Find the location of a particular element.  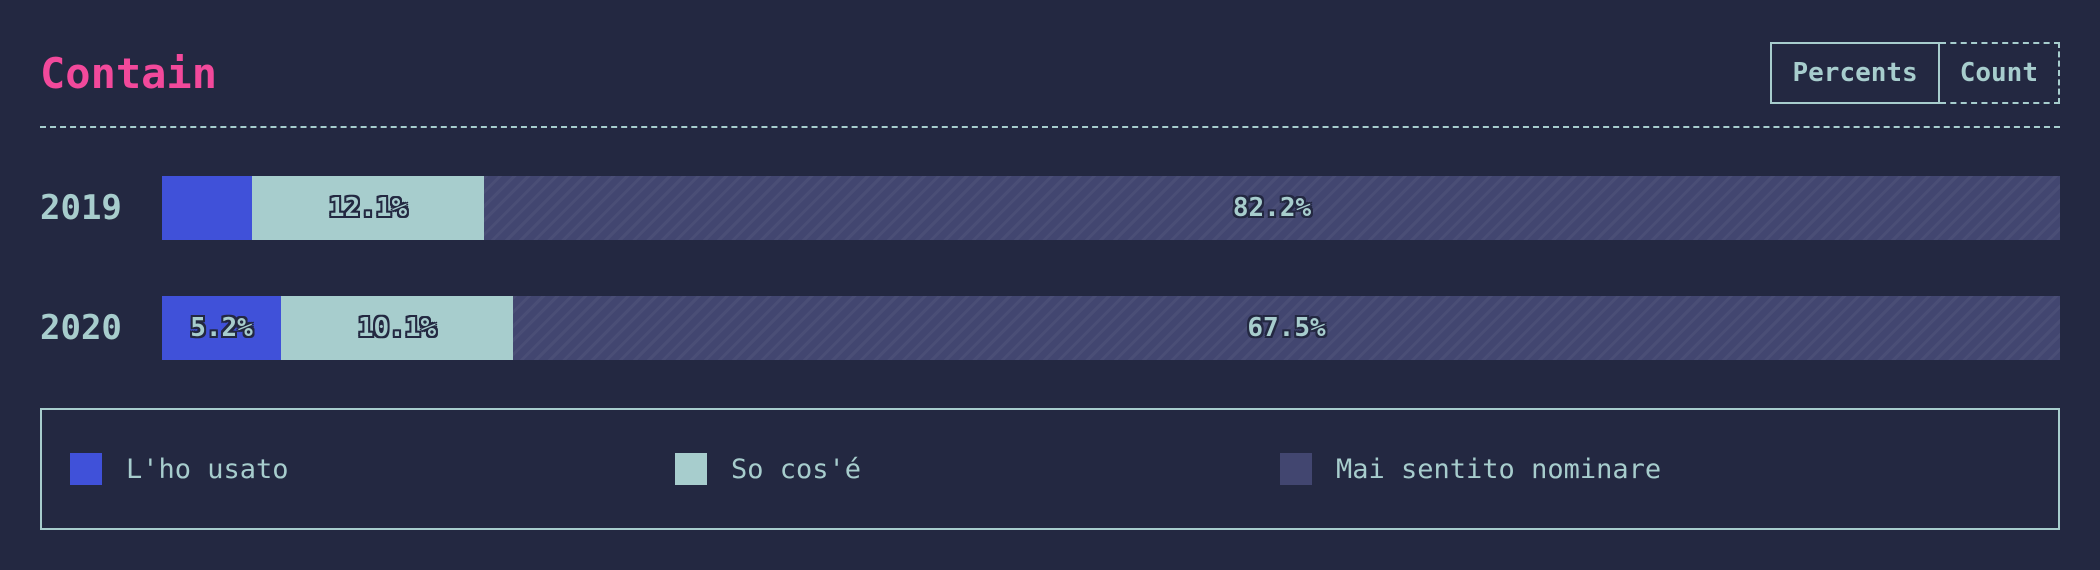

count-button: Count is located at coordinates (1999, 73).